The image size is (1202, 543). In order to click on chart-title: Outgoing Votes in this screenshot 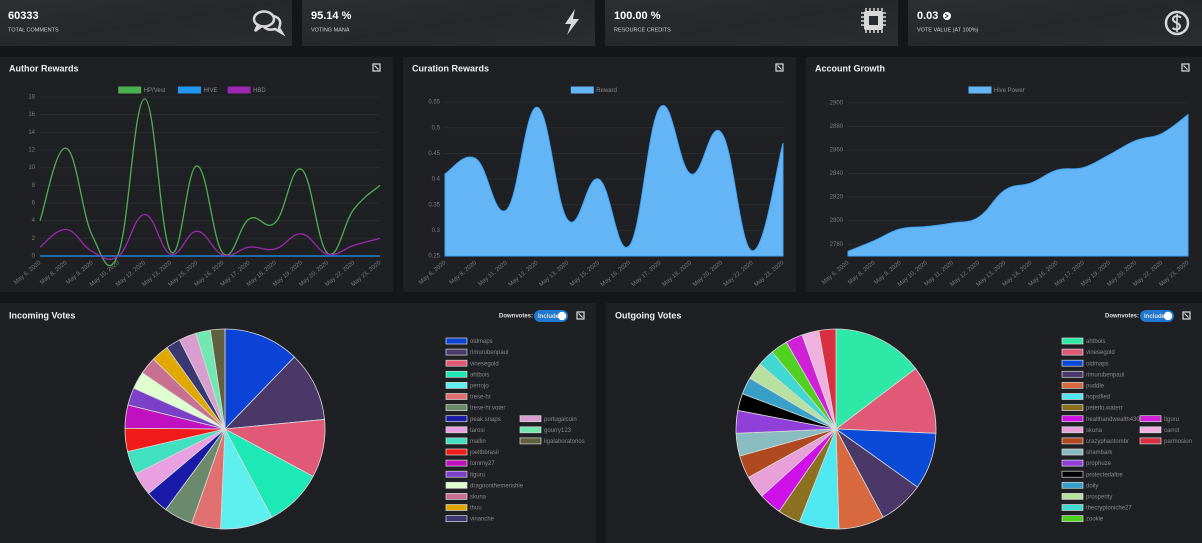, I will do `click(648, 315)`.